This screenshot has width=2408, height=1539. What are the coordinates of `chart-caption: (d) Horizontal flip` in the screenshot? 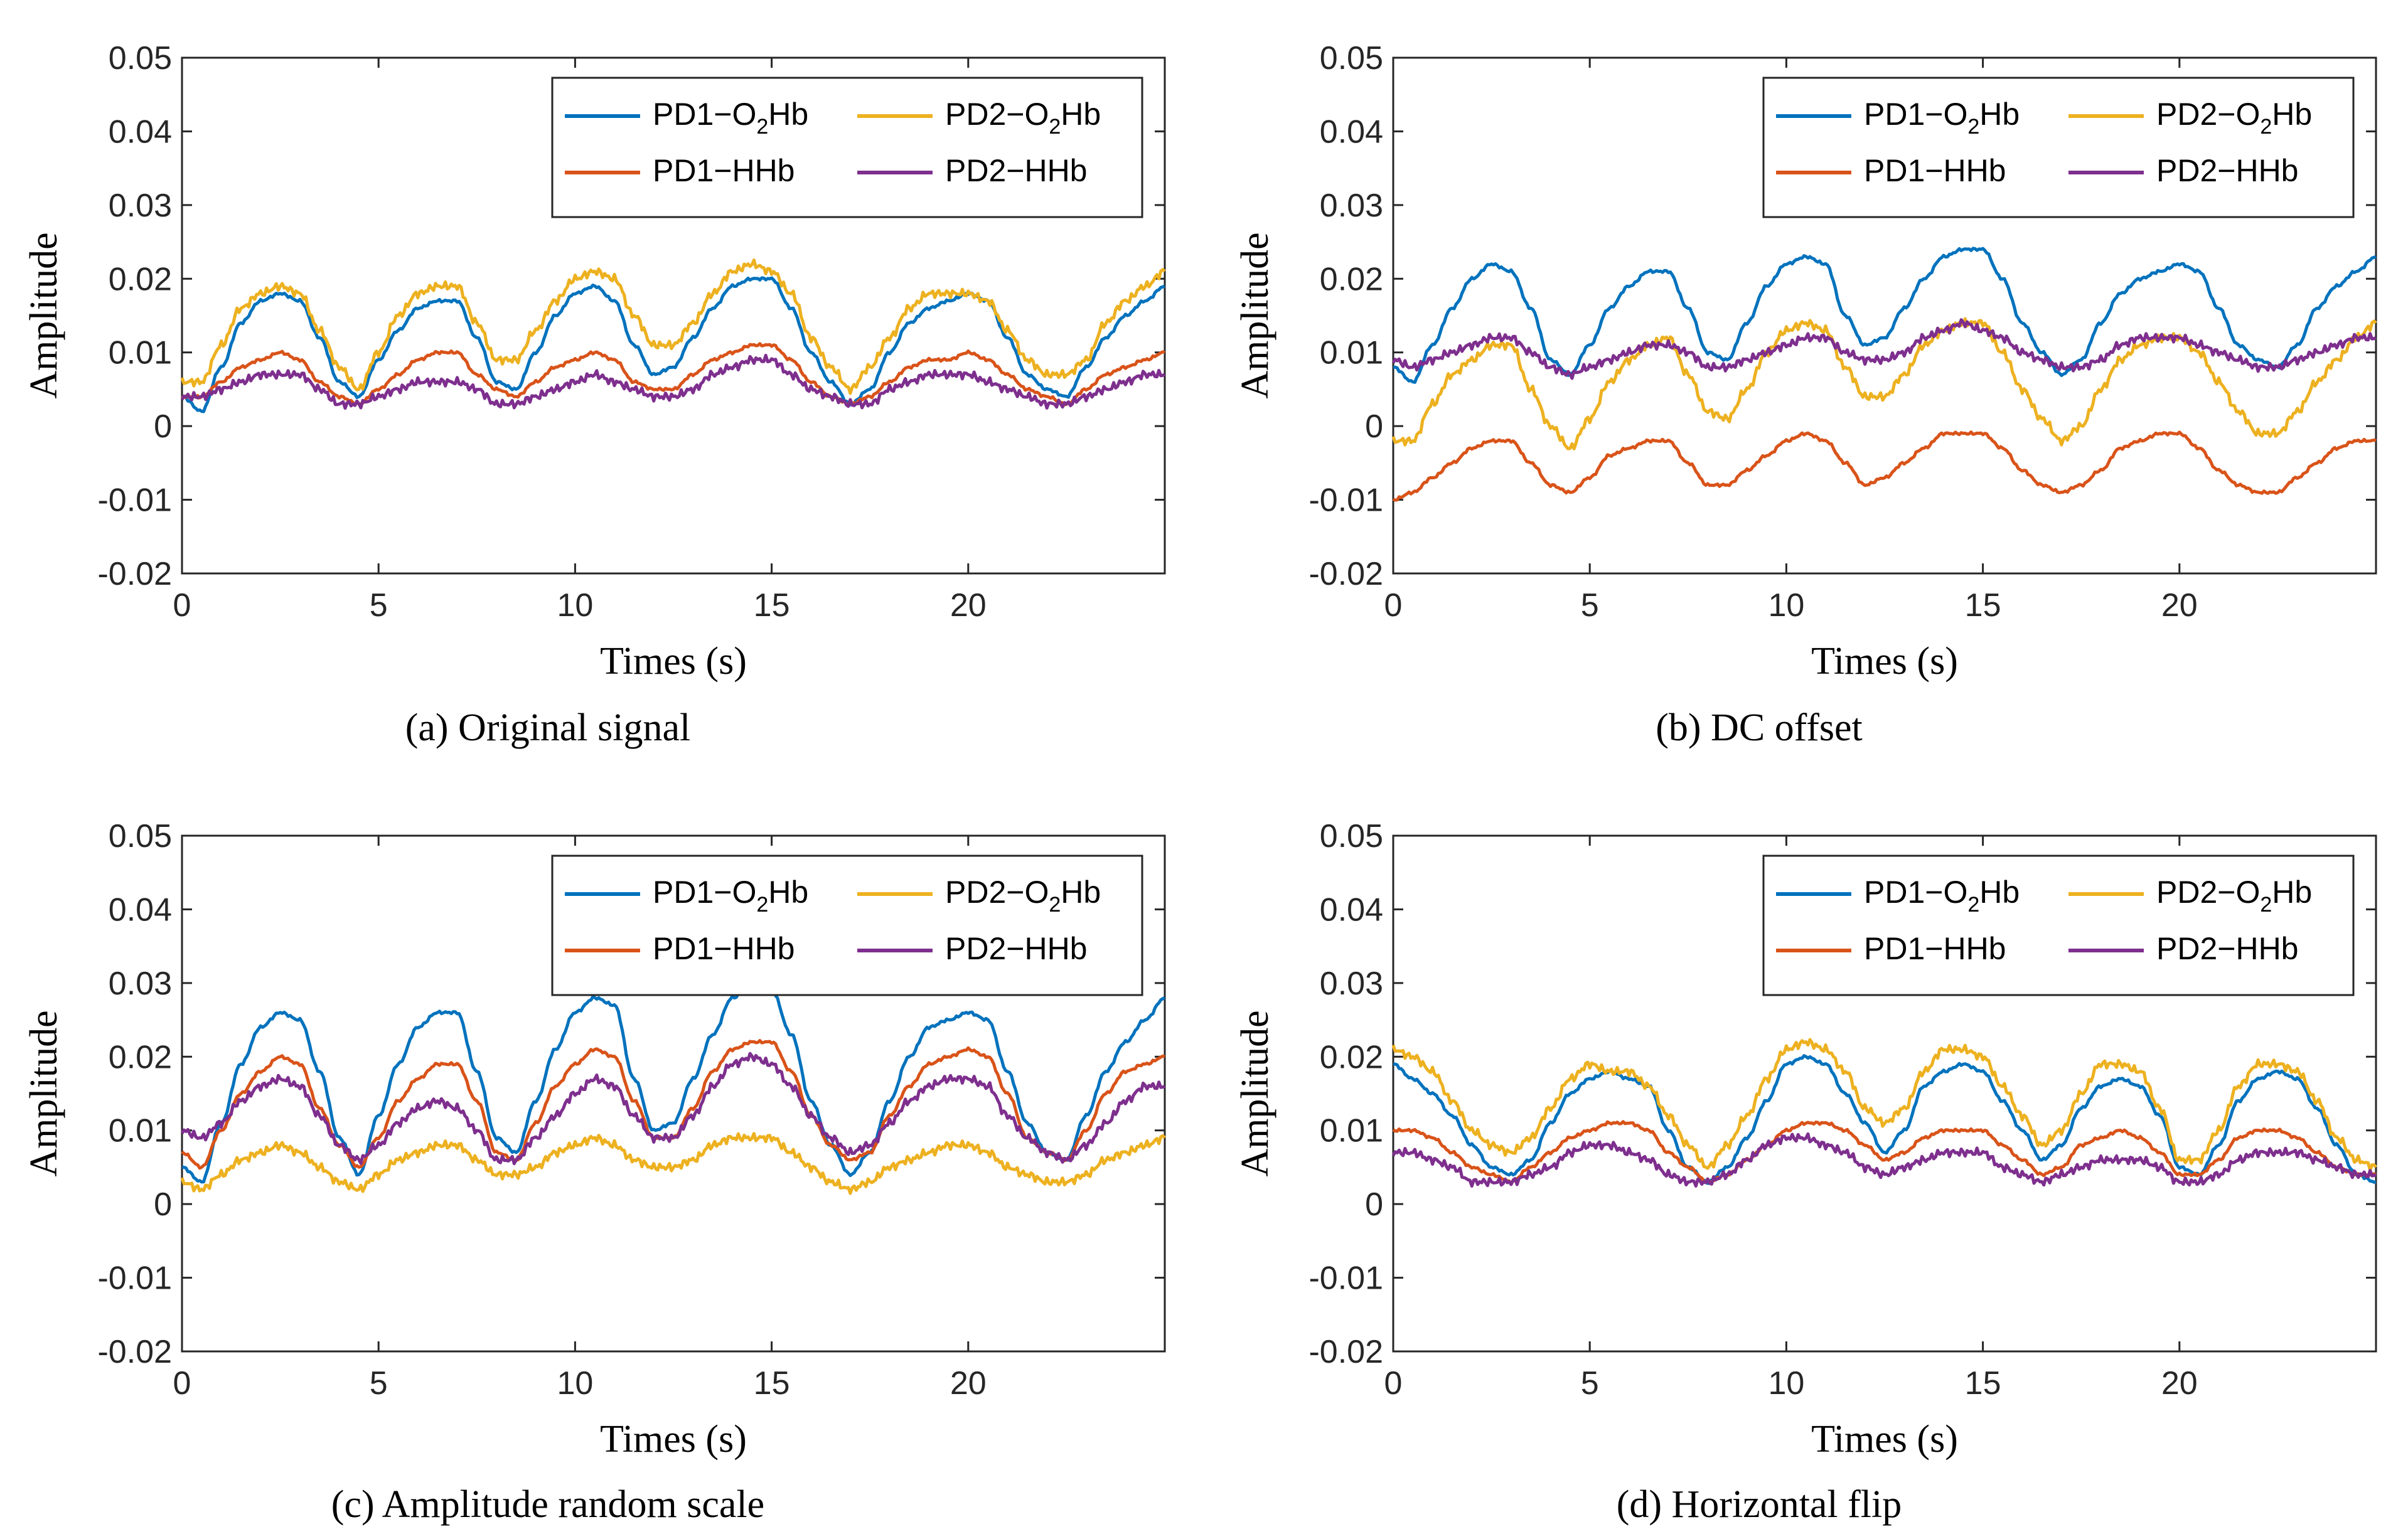 It's located at (1760, 1504).